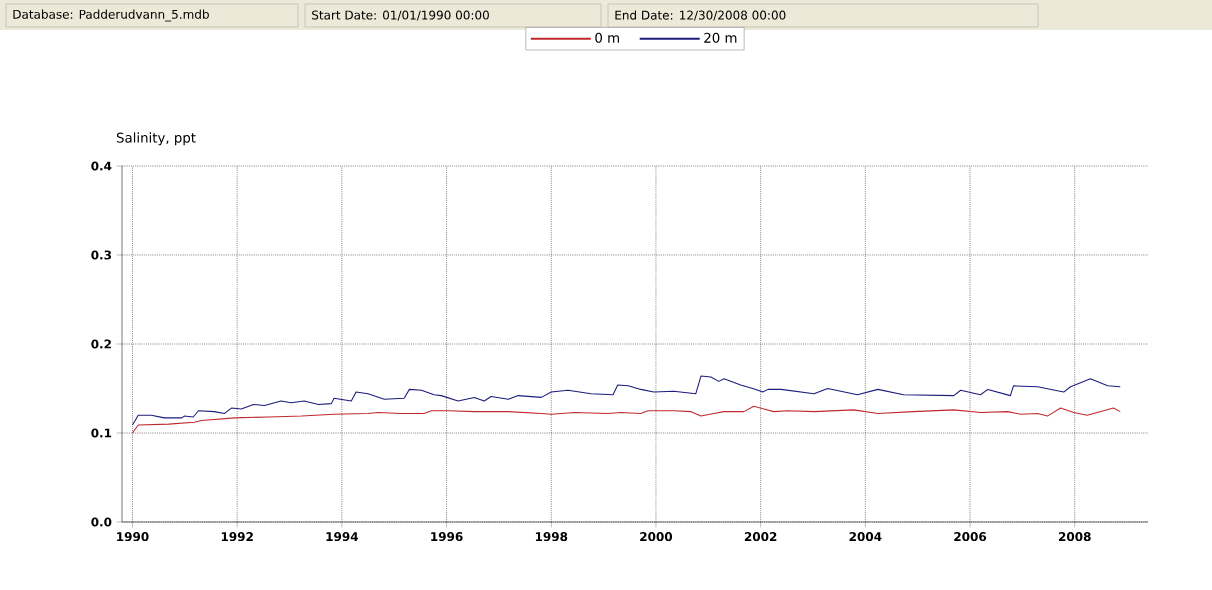 This screenshot has width=1212, height=590. I want to click on x-tick-label: 2006, so click(970, 537).